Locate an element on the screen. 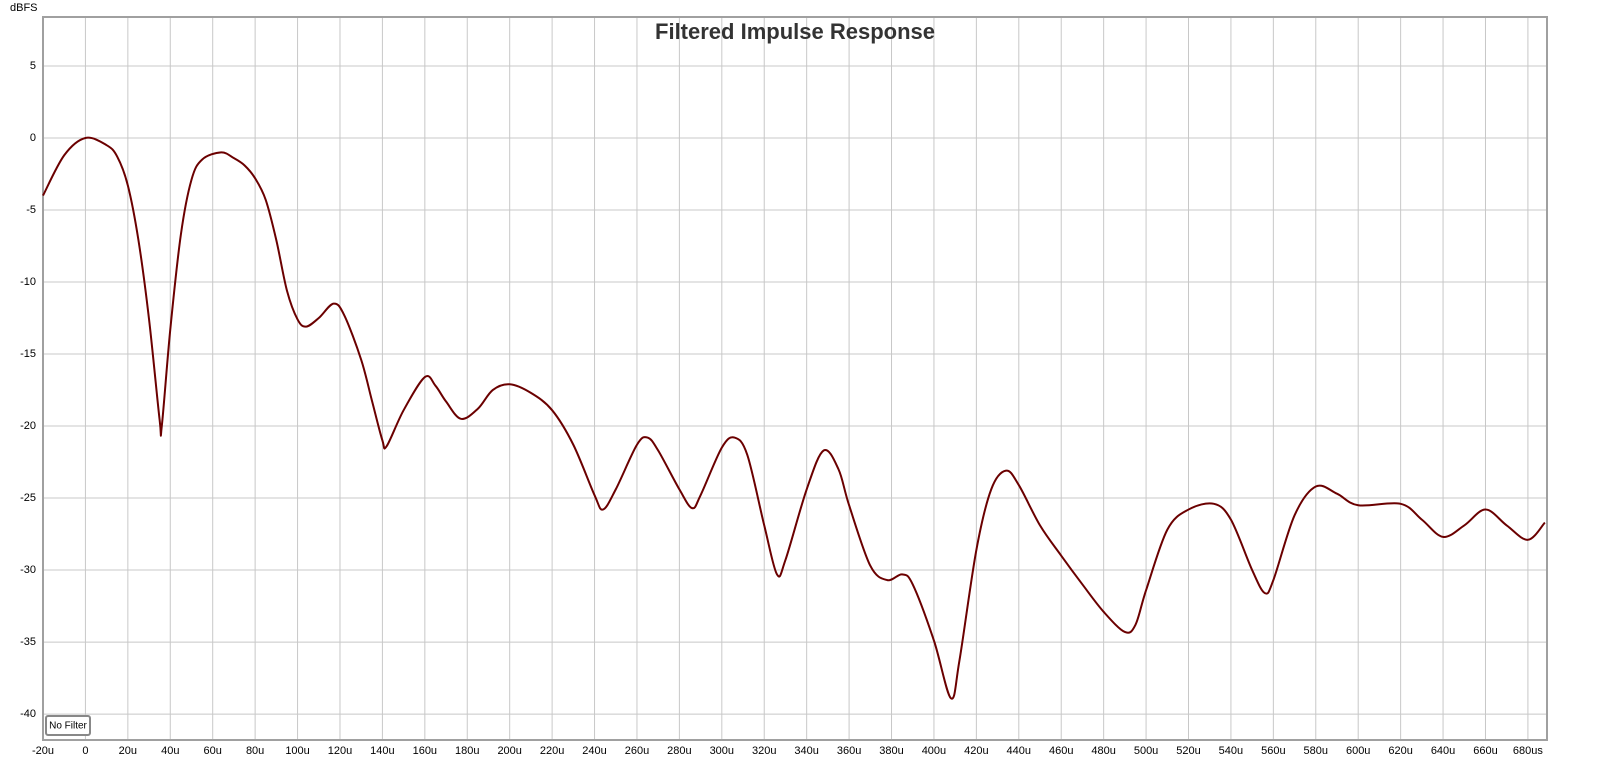 The width and height of the screenshot is (1600, 779). x-tick-label: 100u is located at coordinates (297, 751).